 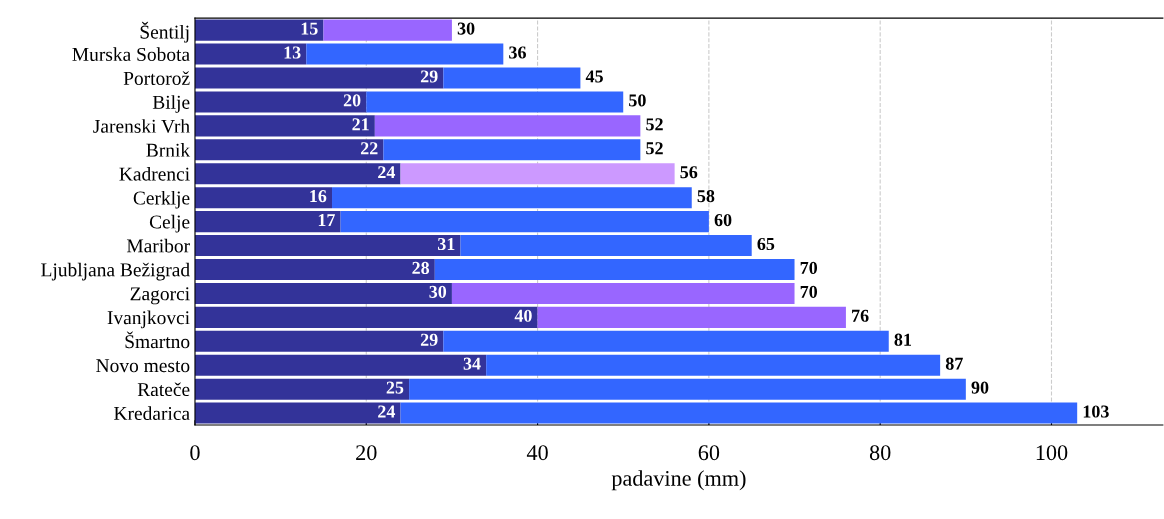 I want to click on y-tick-label: Ivanjkovci, so click(x=148, y=319).